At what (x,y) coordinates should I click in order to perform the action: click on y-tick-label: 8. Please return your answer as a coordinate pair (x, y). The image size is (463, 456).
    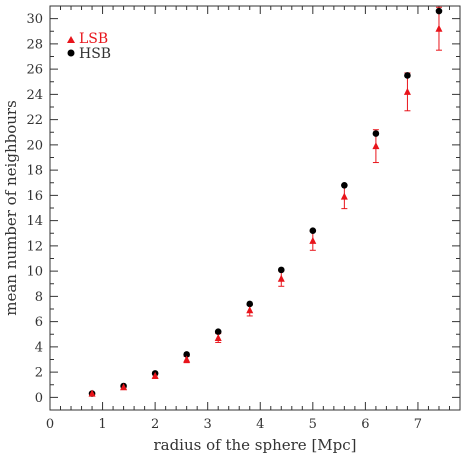
    Looking at the image, I should click on (39, 297).